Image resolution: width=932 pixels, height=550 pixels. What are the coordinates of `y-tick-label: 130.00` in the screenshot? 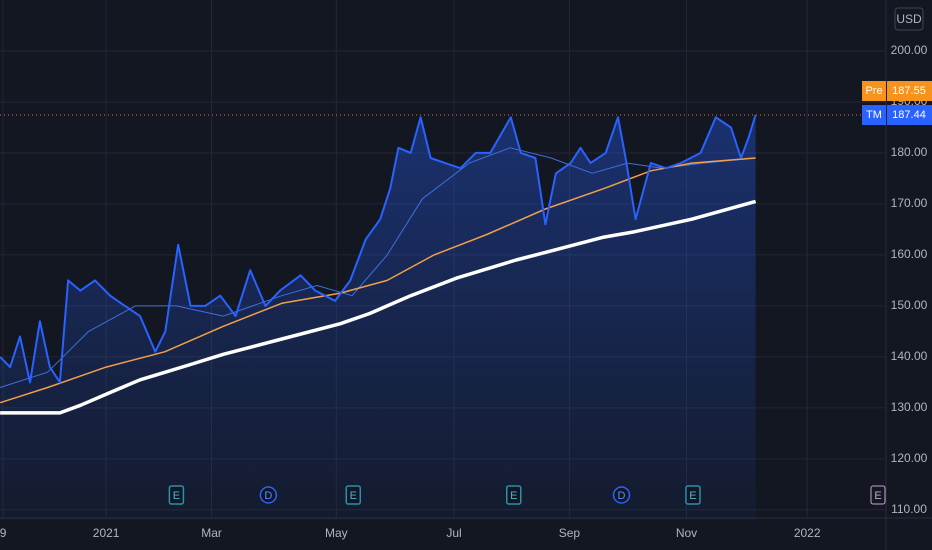 It's located at (909, 407).